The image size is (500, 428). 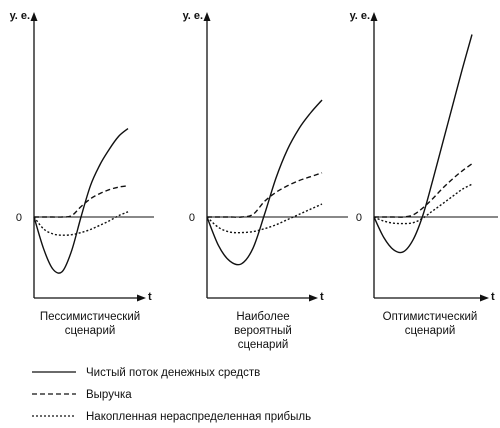 I want to click on legend-label: Чистый поток денежных средств, so click(x=173, y=373).